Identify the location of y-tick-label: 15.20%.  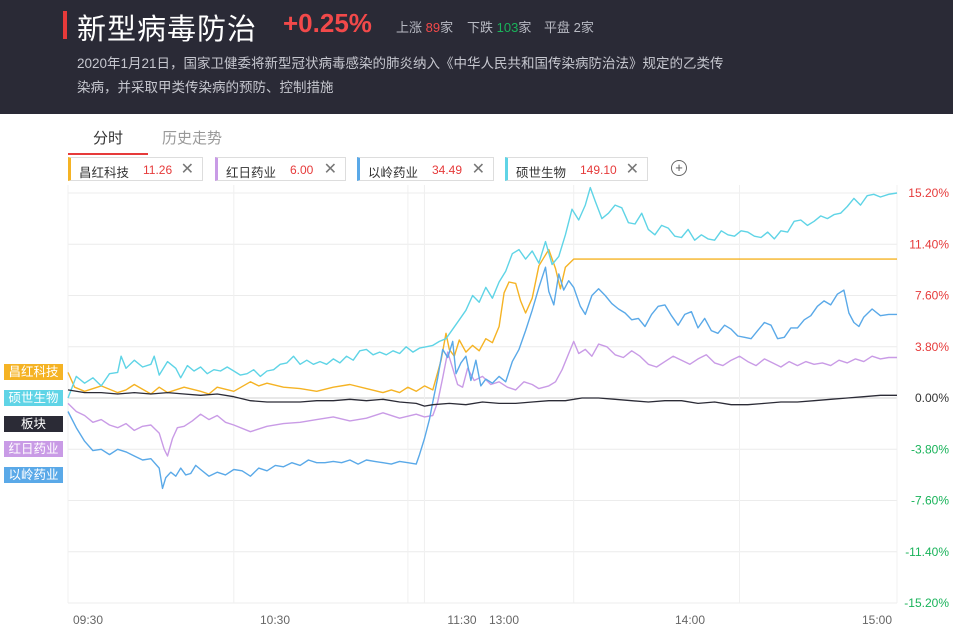
(928, 193).